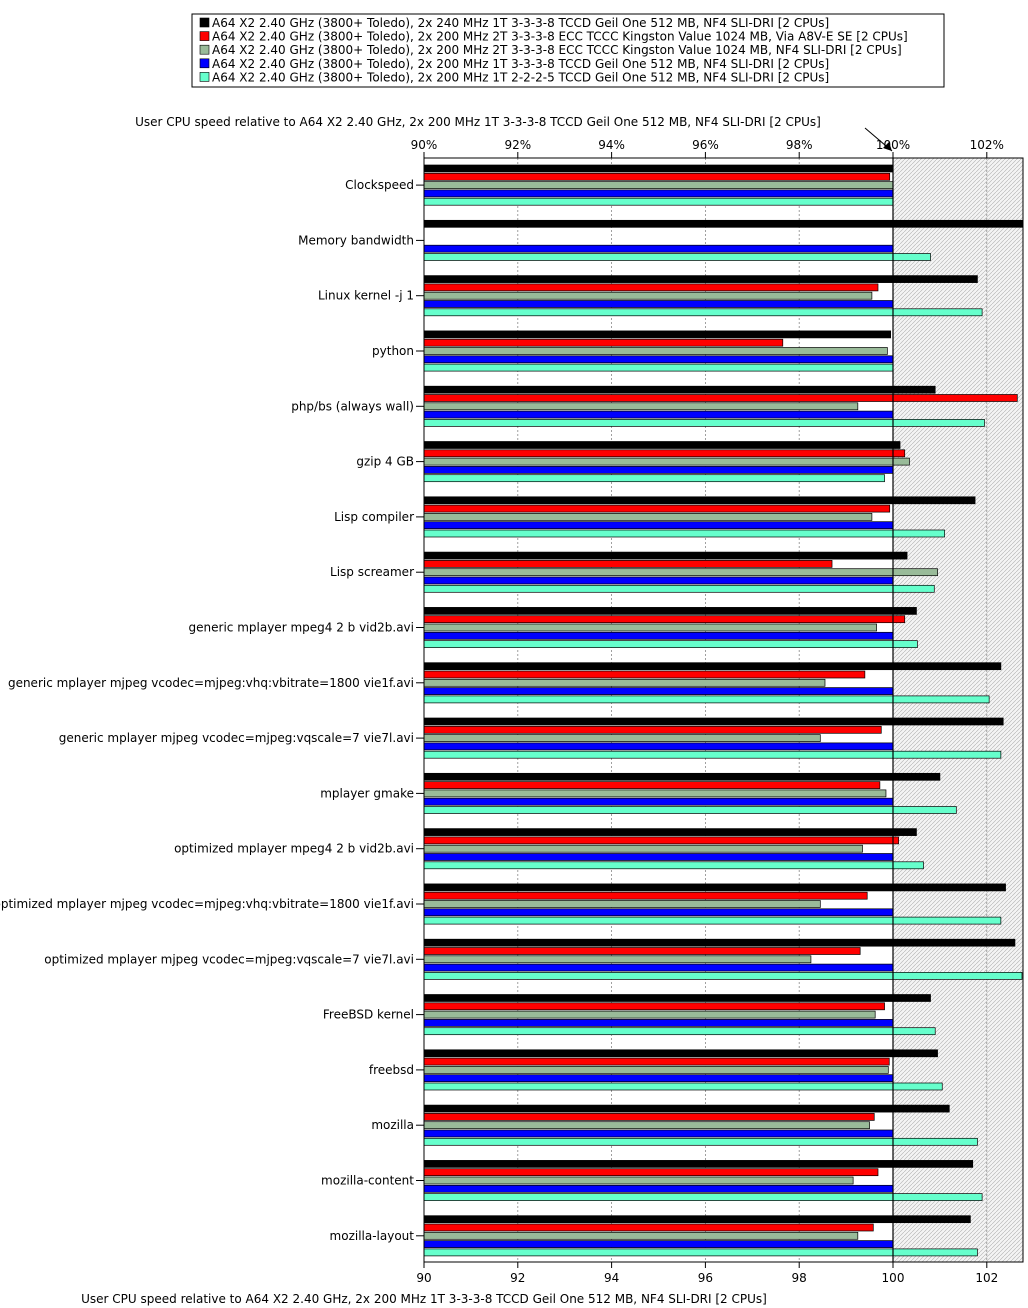  What do you see at coordinates (893, 1278) in the screenshot?
I see `bottom-tick-label: 100` at bounding box center [893, 1278].